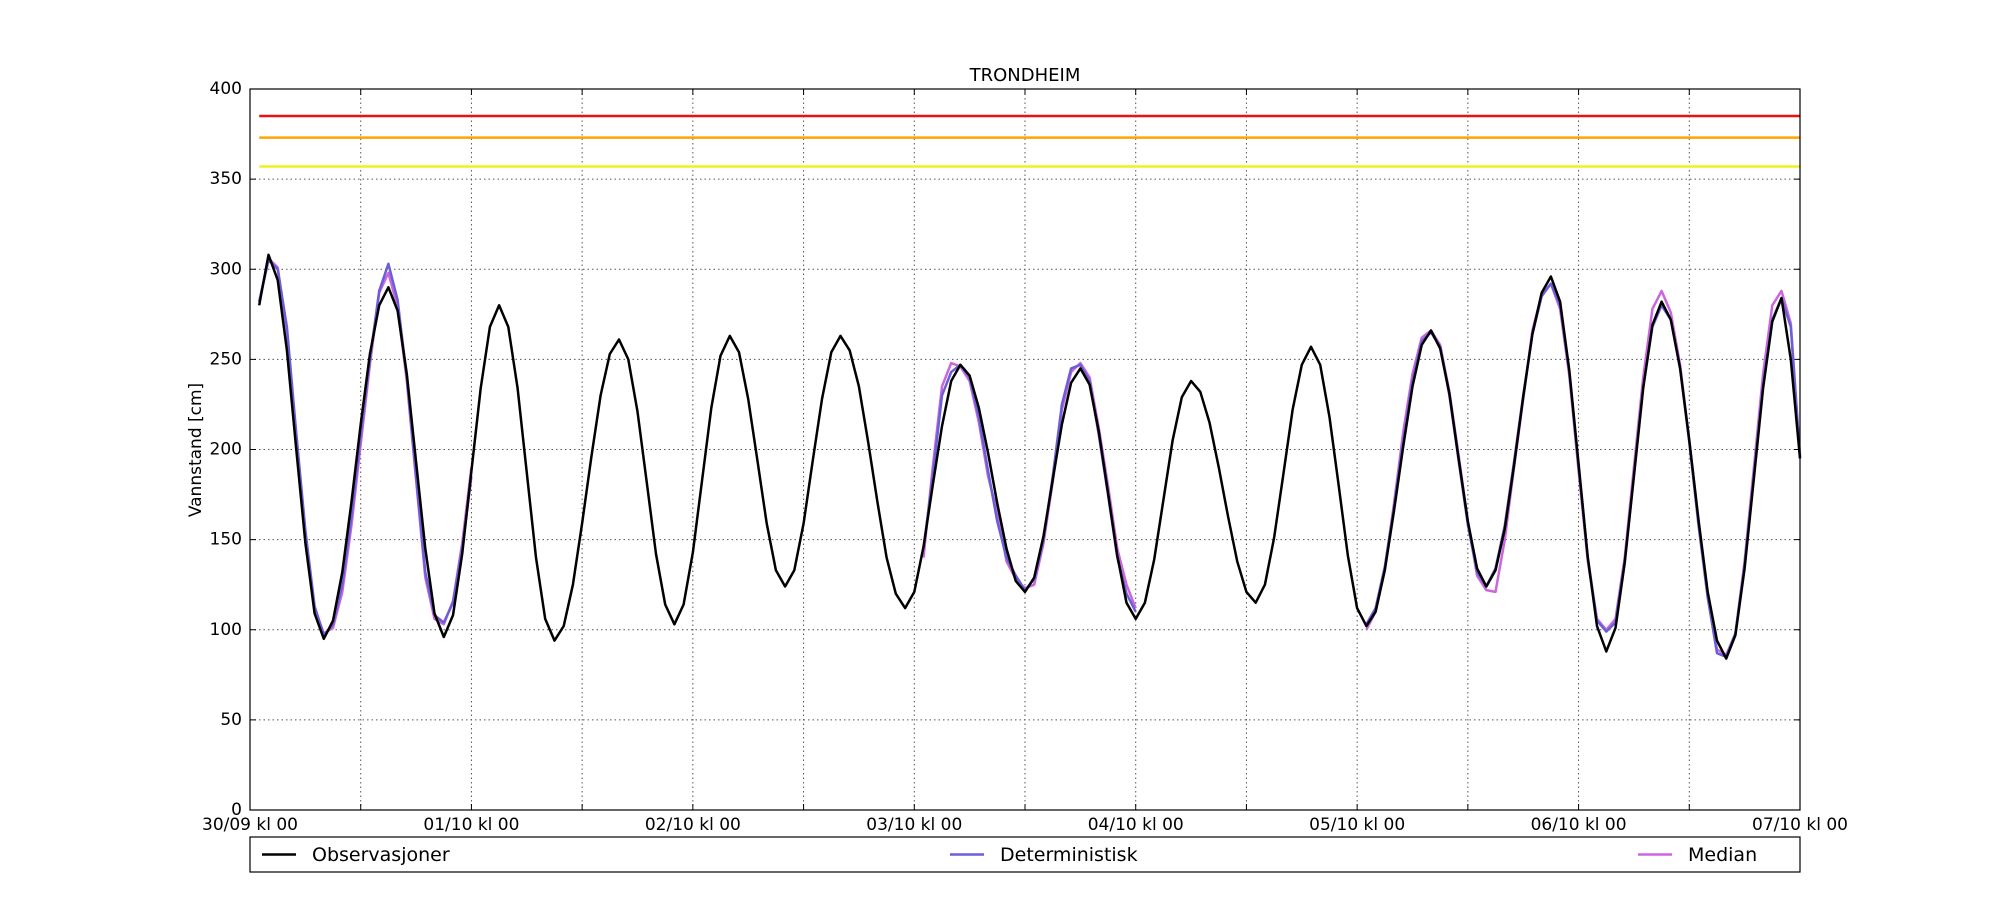  I want to click on y-tick-label: 400, so click(226, 89).